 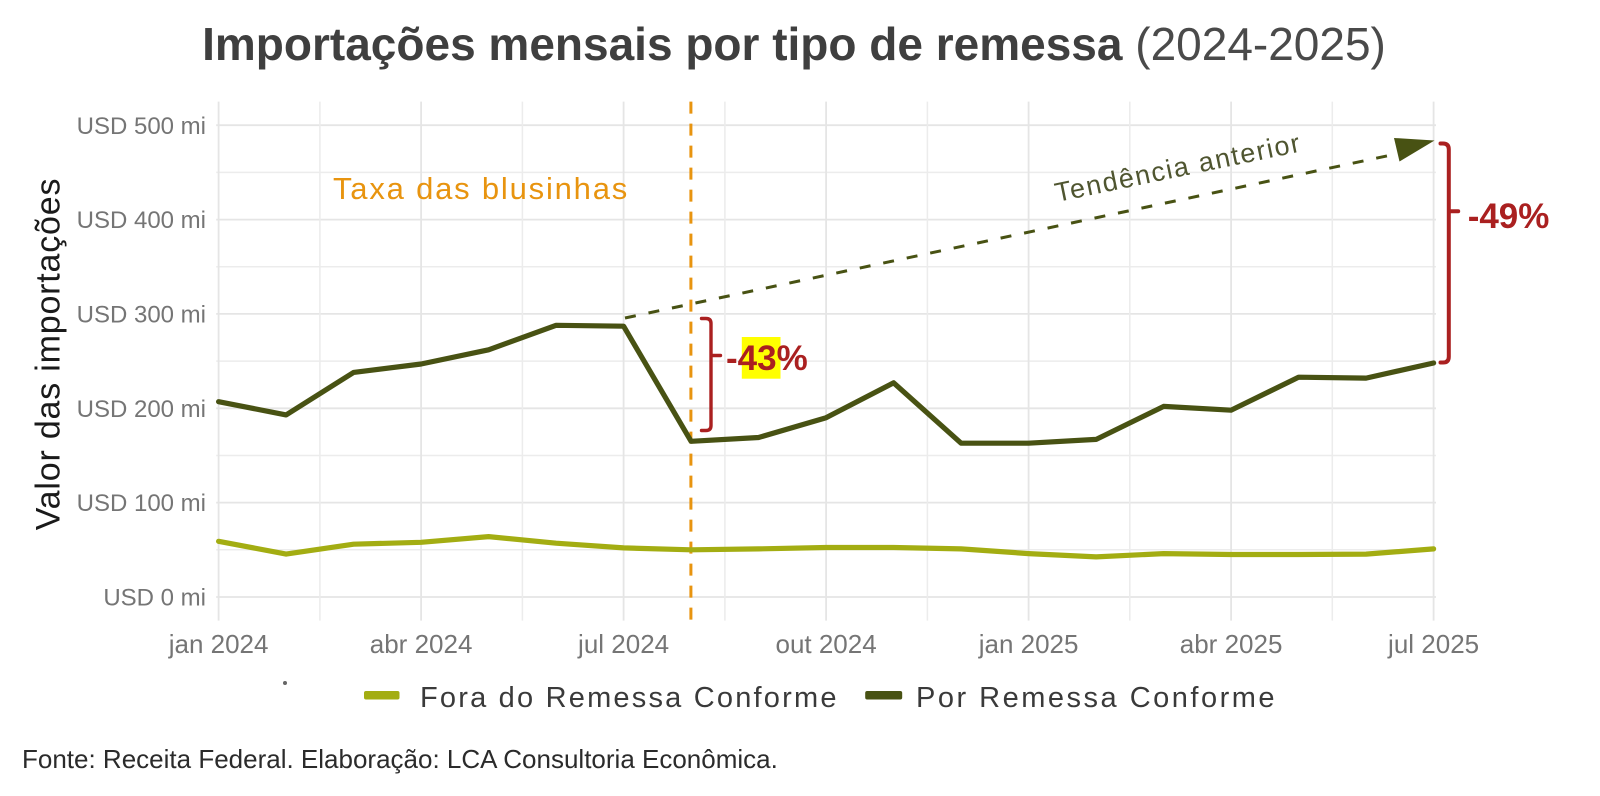 I want to click on svg-text: jul 2025, so click(x=1433, y=644).